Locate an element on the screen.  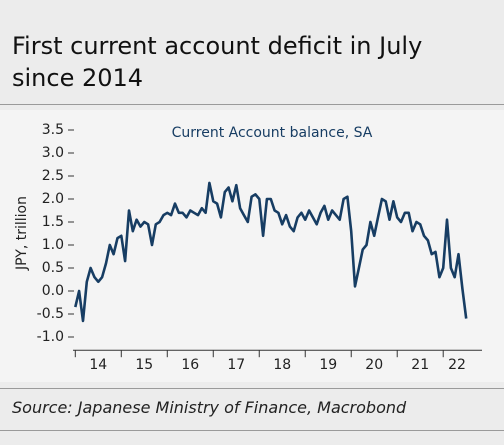
y-tick-label: 2.5 is located at coordinates (53, 176).